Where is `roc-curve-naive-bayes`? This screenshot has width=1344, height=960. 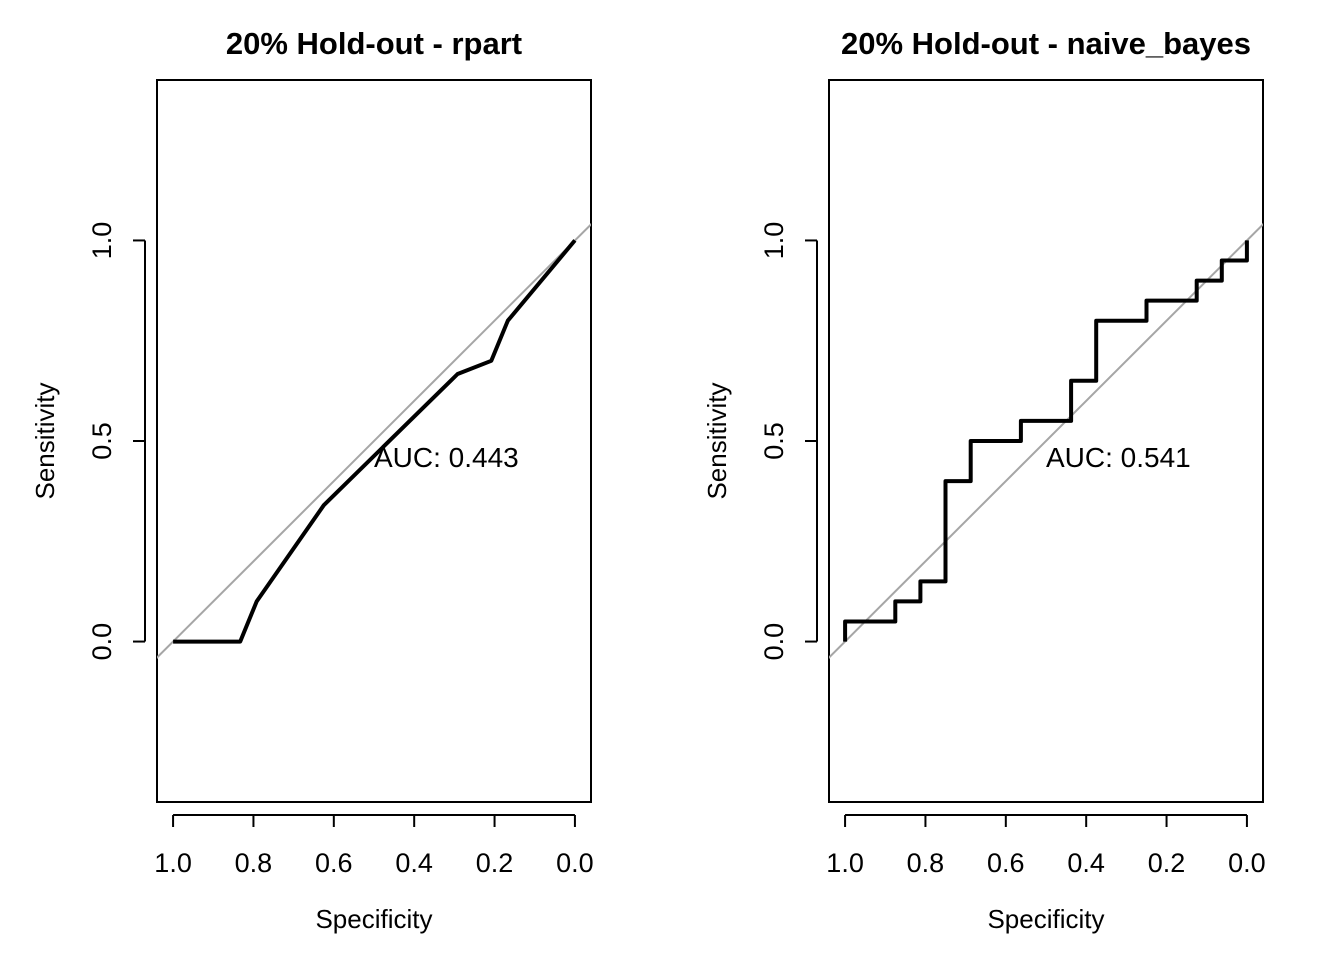
roc-curve-naive-bayes is located at coordinates (1046, 441).